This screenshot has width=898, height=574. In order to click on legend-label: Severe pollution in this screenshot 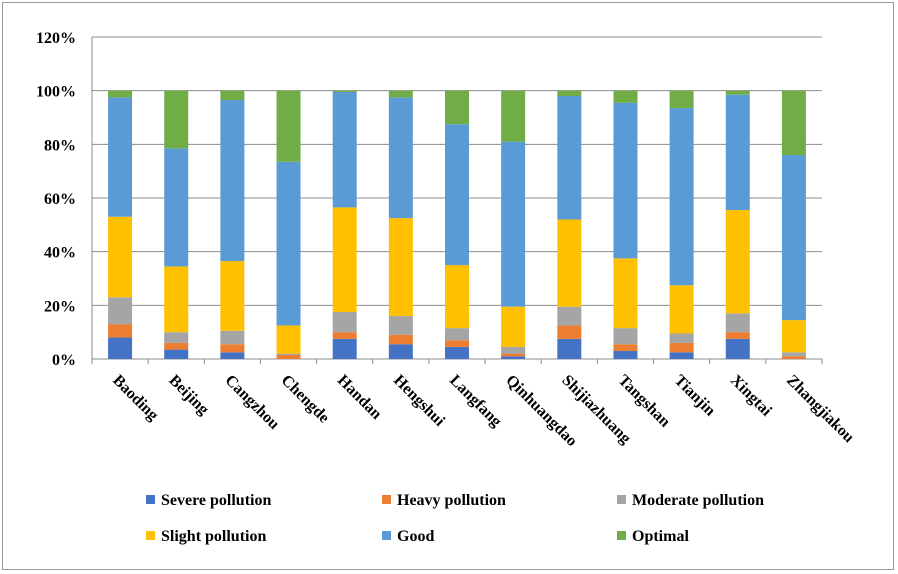, I will do `click(216, 500)`.